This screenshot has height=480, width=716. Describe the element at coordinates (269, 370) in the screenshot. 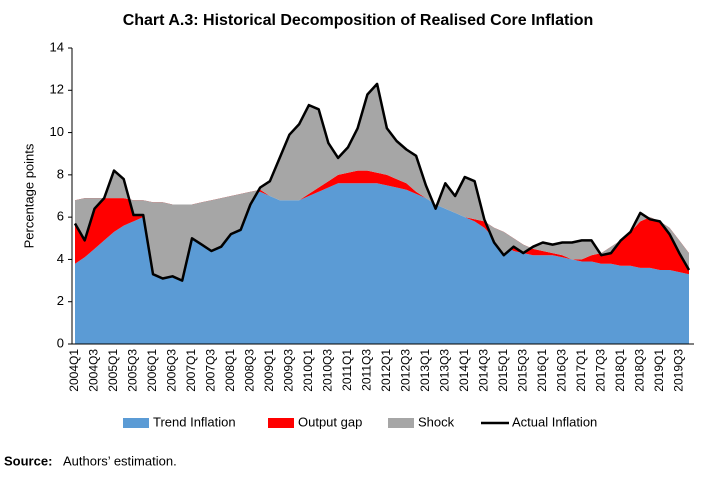

I see `x-tick-label: 2009Q1` at that location.